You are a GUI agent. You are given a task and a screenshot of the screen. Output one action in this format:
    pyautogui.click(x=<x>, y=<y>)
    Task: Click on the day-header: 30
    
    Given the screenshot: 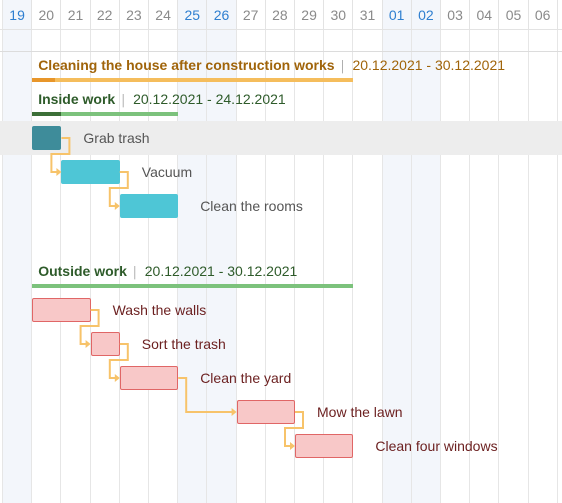 What is the action you would take?
    pyautogui.click(x=339, y=15)
    